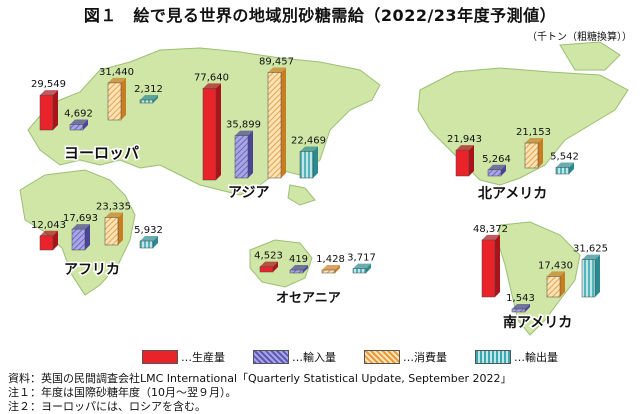 This screenshot has width=640, height=414. I want to click on region-label-africa: アフリカ, so click(92, 270).